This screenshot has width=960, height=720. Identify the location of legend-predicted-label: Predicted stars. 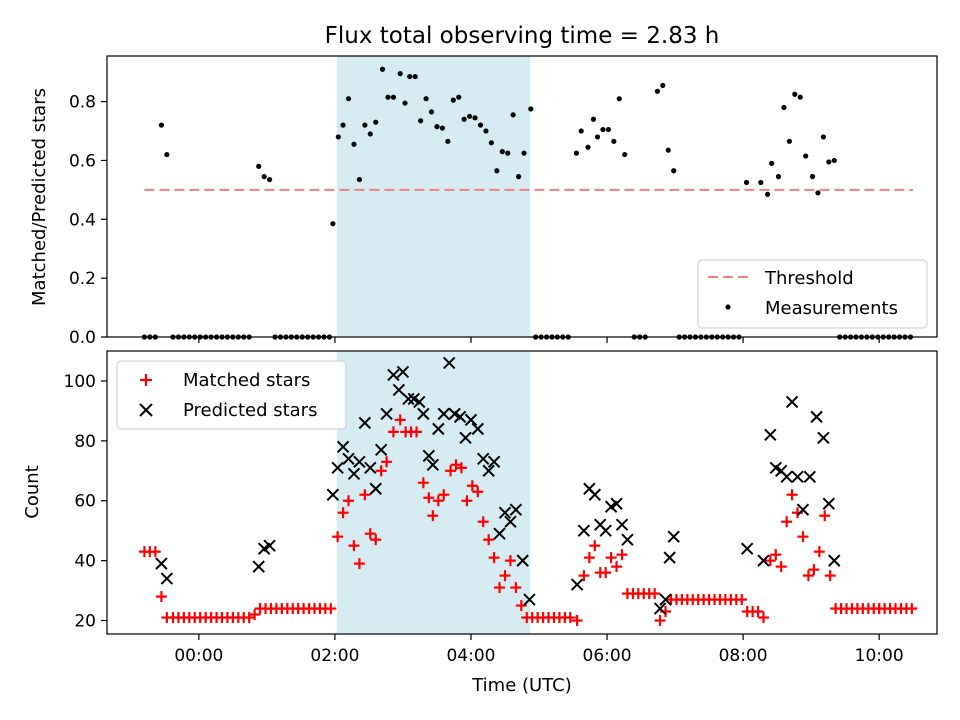
(250, 410).